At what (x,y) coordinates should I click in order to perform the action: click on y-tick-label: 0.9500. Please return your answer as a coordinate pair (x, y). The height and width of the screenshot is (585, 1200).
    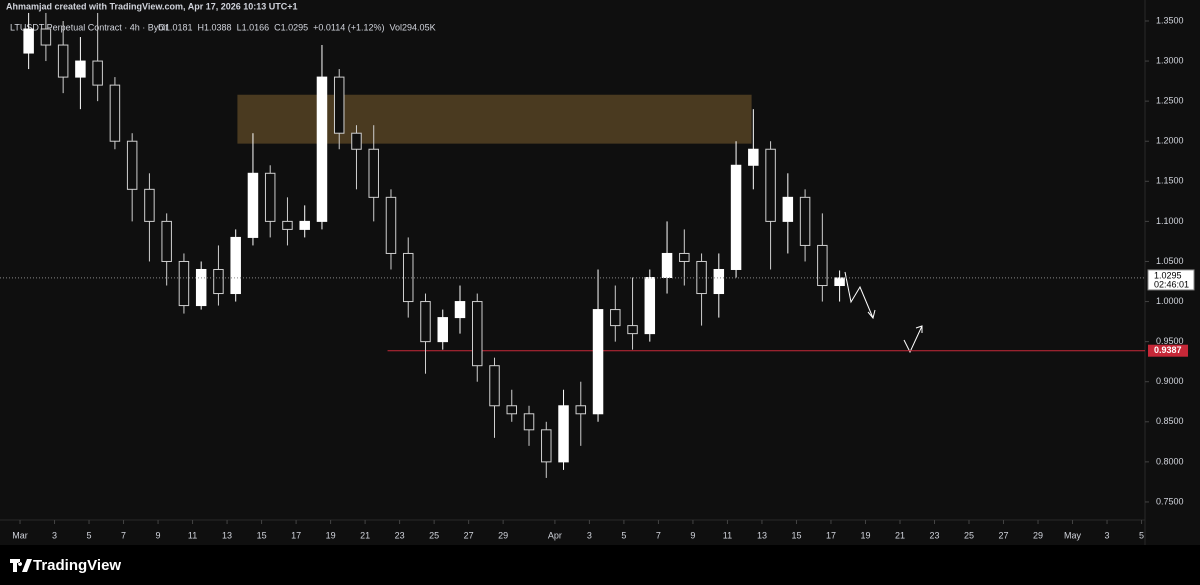
    Looking at the image, I should click on (1170, 341).